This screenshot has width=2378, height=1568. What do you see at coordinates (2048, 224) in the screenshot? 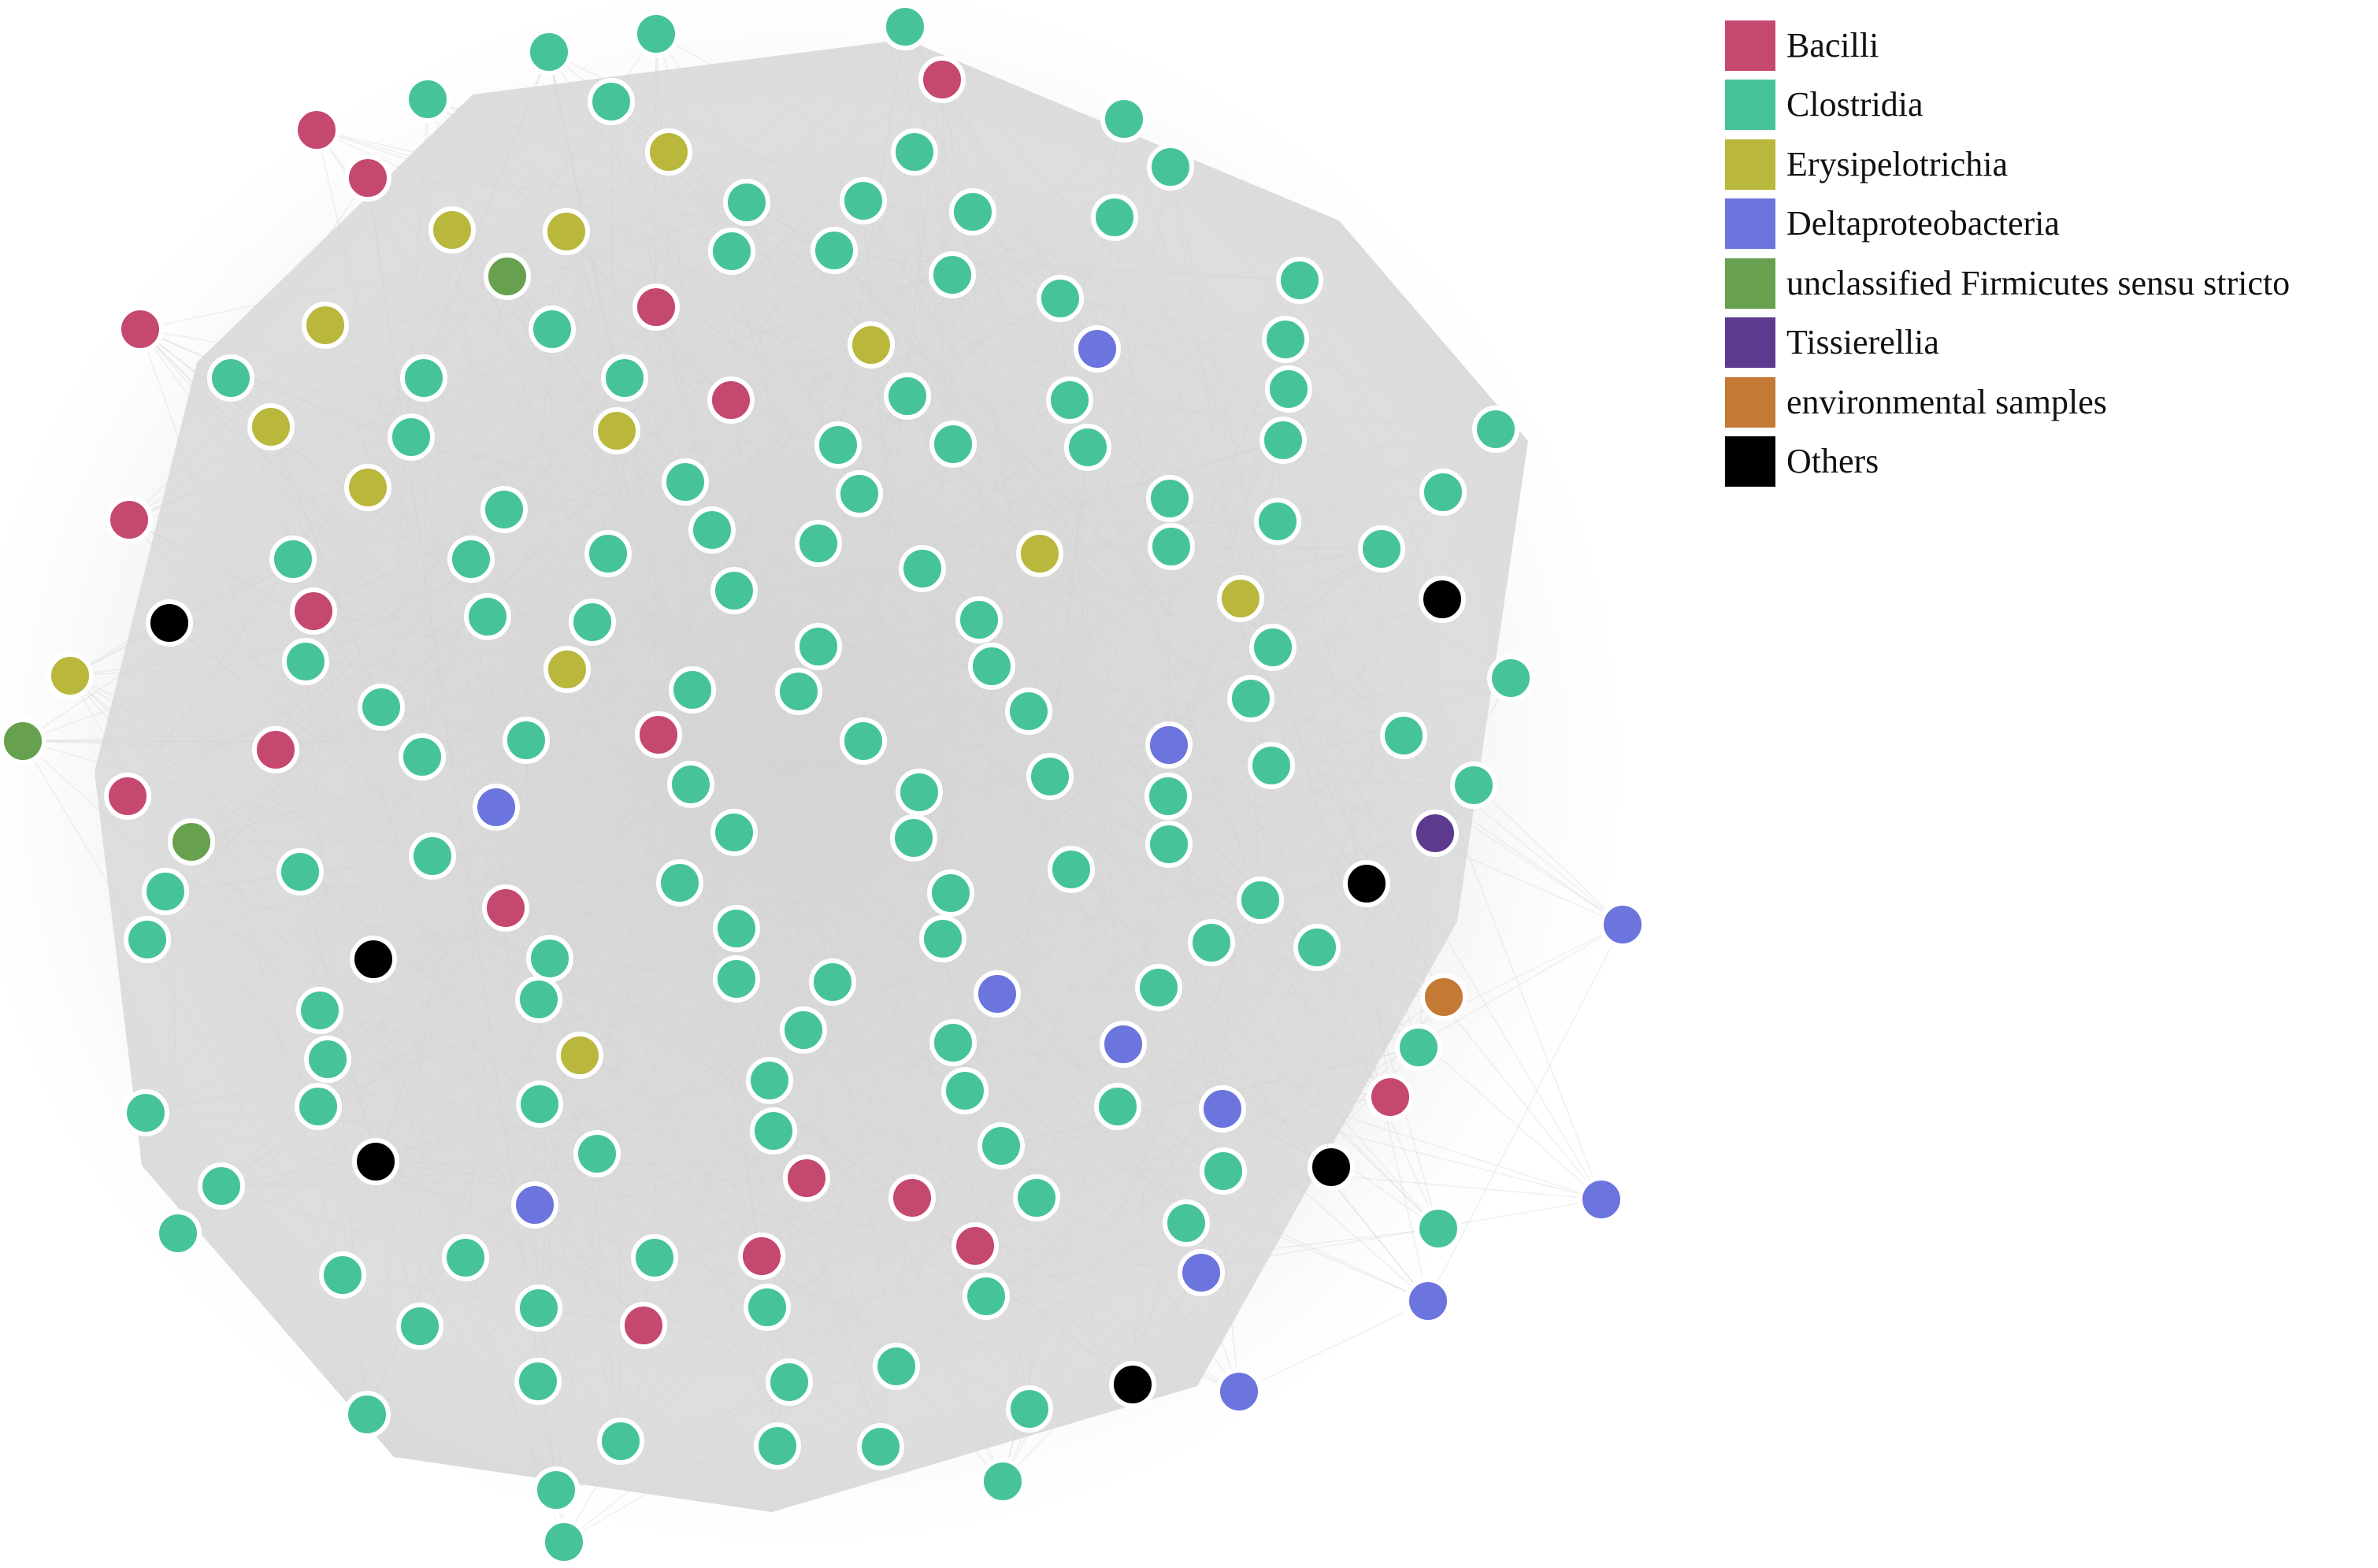
I see `legend-item-deltaproteobacteria: Deltaproteobacteria` at bounding box center [2048, 224].